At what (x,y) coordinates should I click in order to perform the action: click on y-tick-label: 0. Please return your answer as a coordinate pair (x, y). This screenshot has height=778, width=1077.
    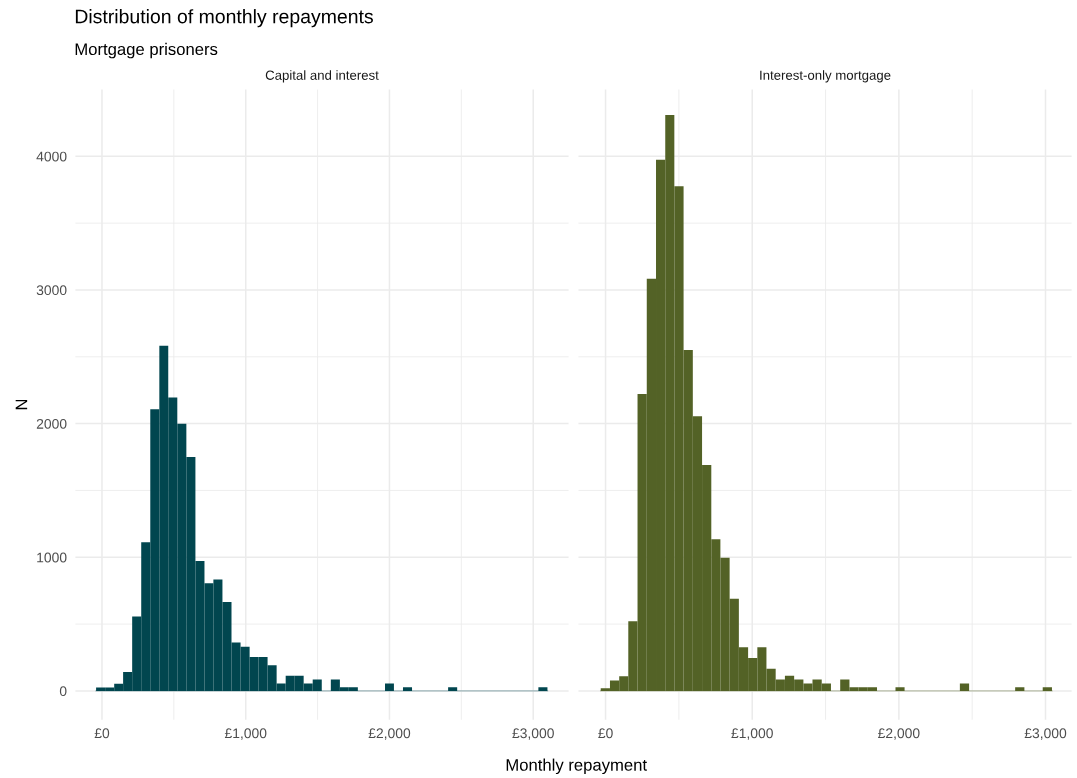
    Looking at the image, I should click on (63, 691).